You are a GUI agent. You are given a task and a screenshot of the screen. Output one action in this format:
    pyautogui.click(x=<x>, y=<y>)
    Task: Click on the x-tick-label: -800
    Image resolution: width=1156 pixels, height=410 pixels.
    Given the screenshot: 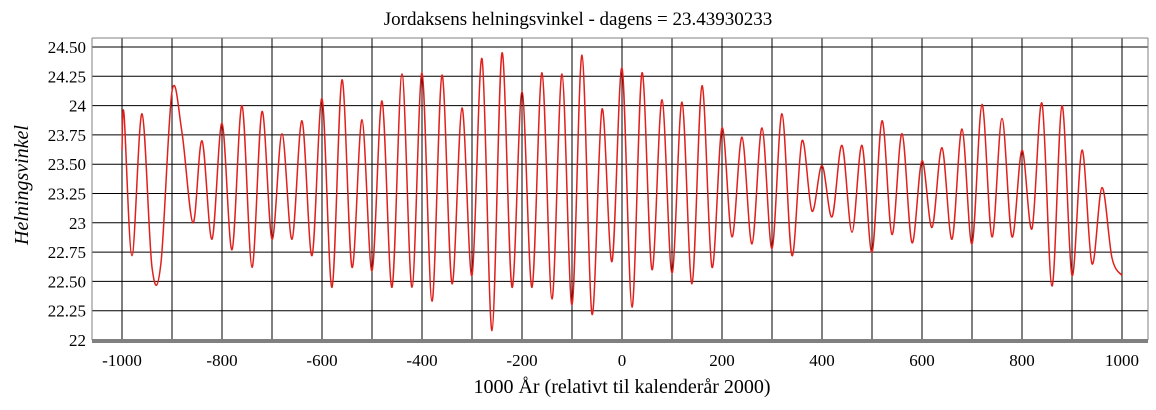 What is the action you would take?
    pyautogui.click(x=221, y=360)
    